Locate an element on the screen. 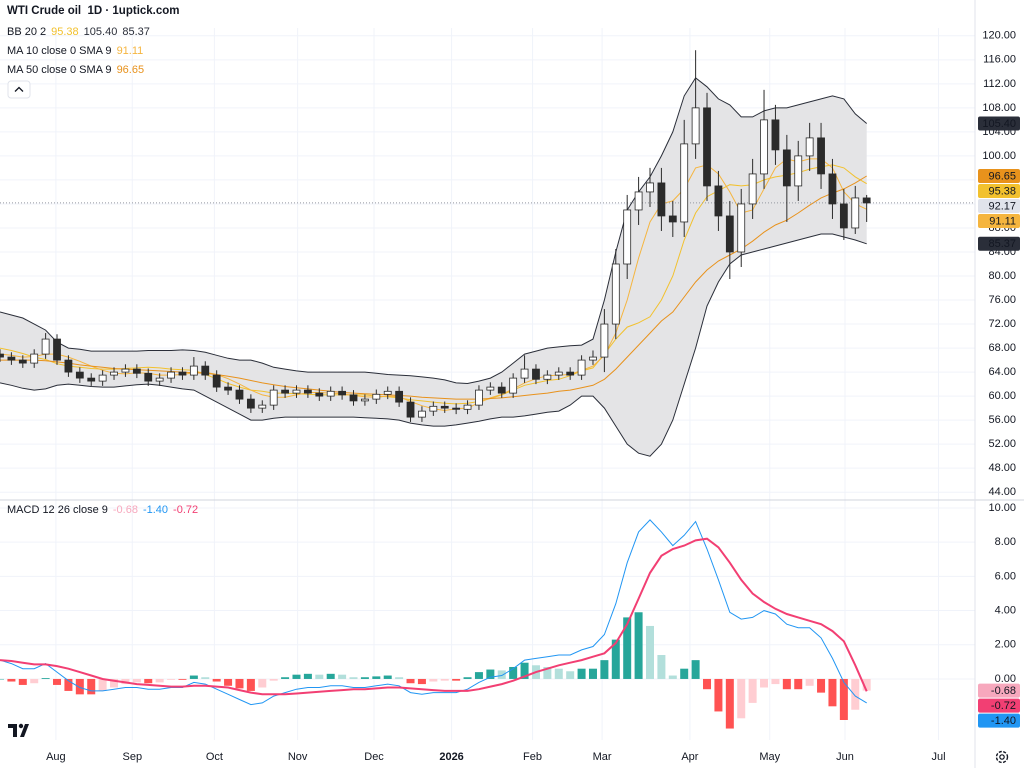 This screenshot has height=768, width=1024. y-tick-label: 2.00 is located at coordinates (1005, 645).